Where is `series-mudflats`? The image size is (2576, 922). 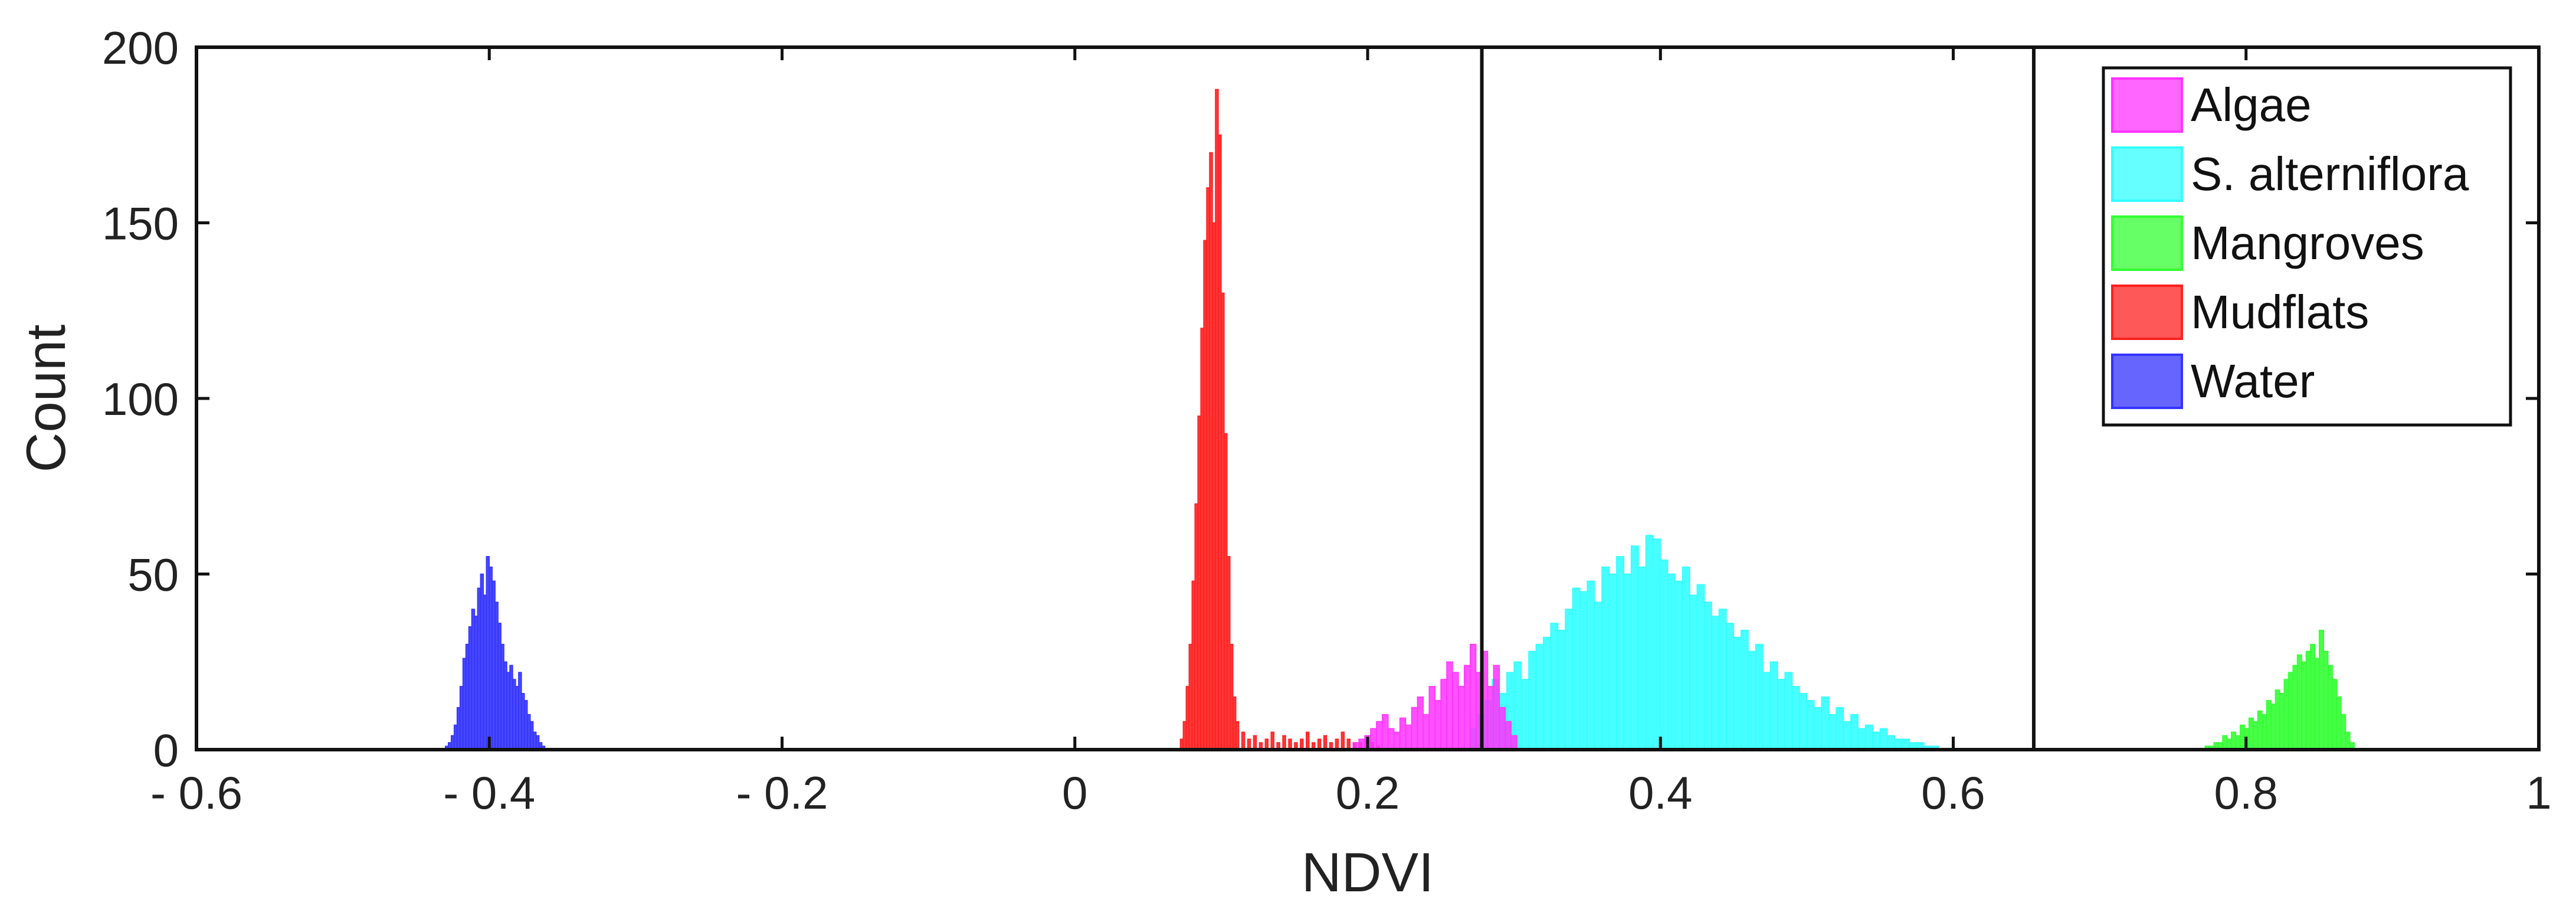
series-mudflats is located at coordinates (1279, 419).